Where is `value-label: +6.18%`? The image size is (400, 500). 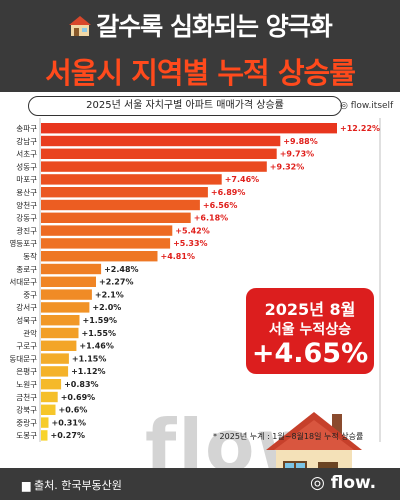 value-label: +6.18% is located at coordinates (211, 218).